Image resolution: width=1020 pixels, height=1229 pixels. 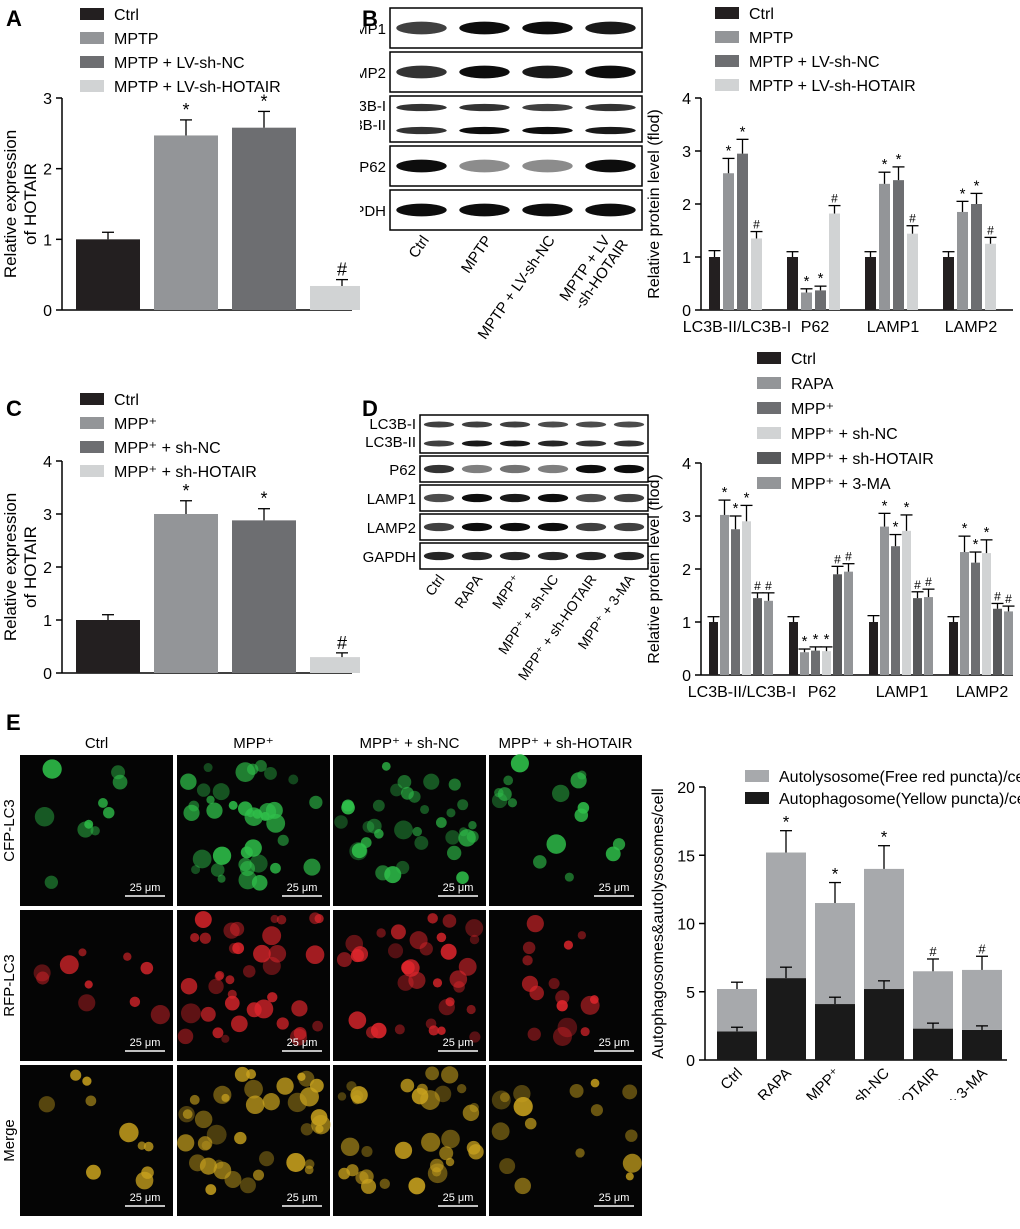 What do you see at coordinates (13, 722) in the screenshot?
I see `panel-label-e: E` at bounding box center [13, 722].